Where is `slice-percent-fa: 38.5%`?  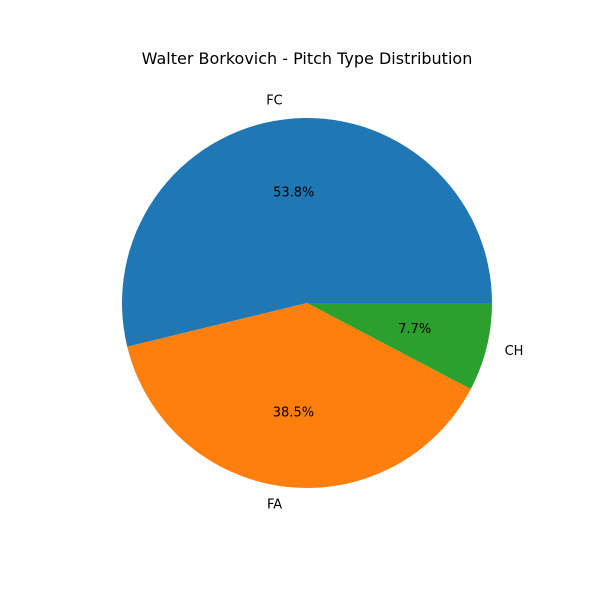 slice-percent-fa: 38.5% is located at coordinates (293, 413).